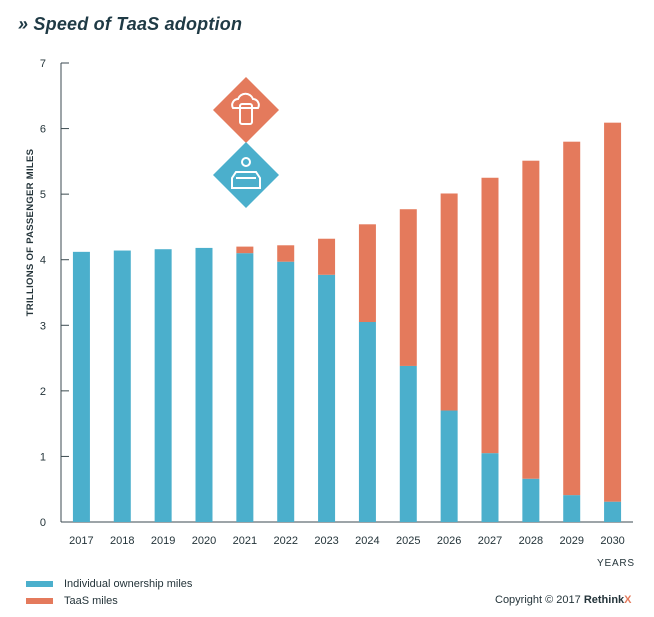 The image size is (654, 617). I want to click on x-tick-label: 2028, so click(531, 541).